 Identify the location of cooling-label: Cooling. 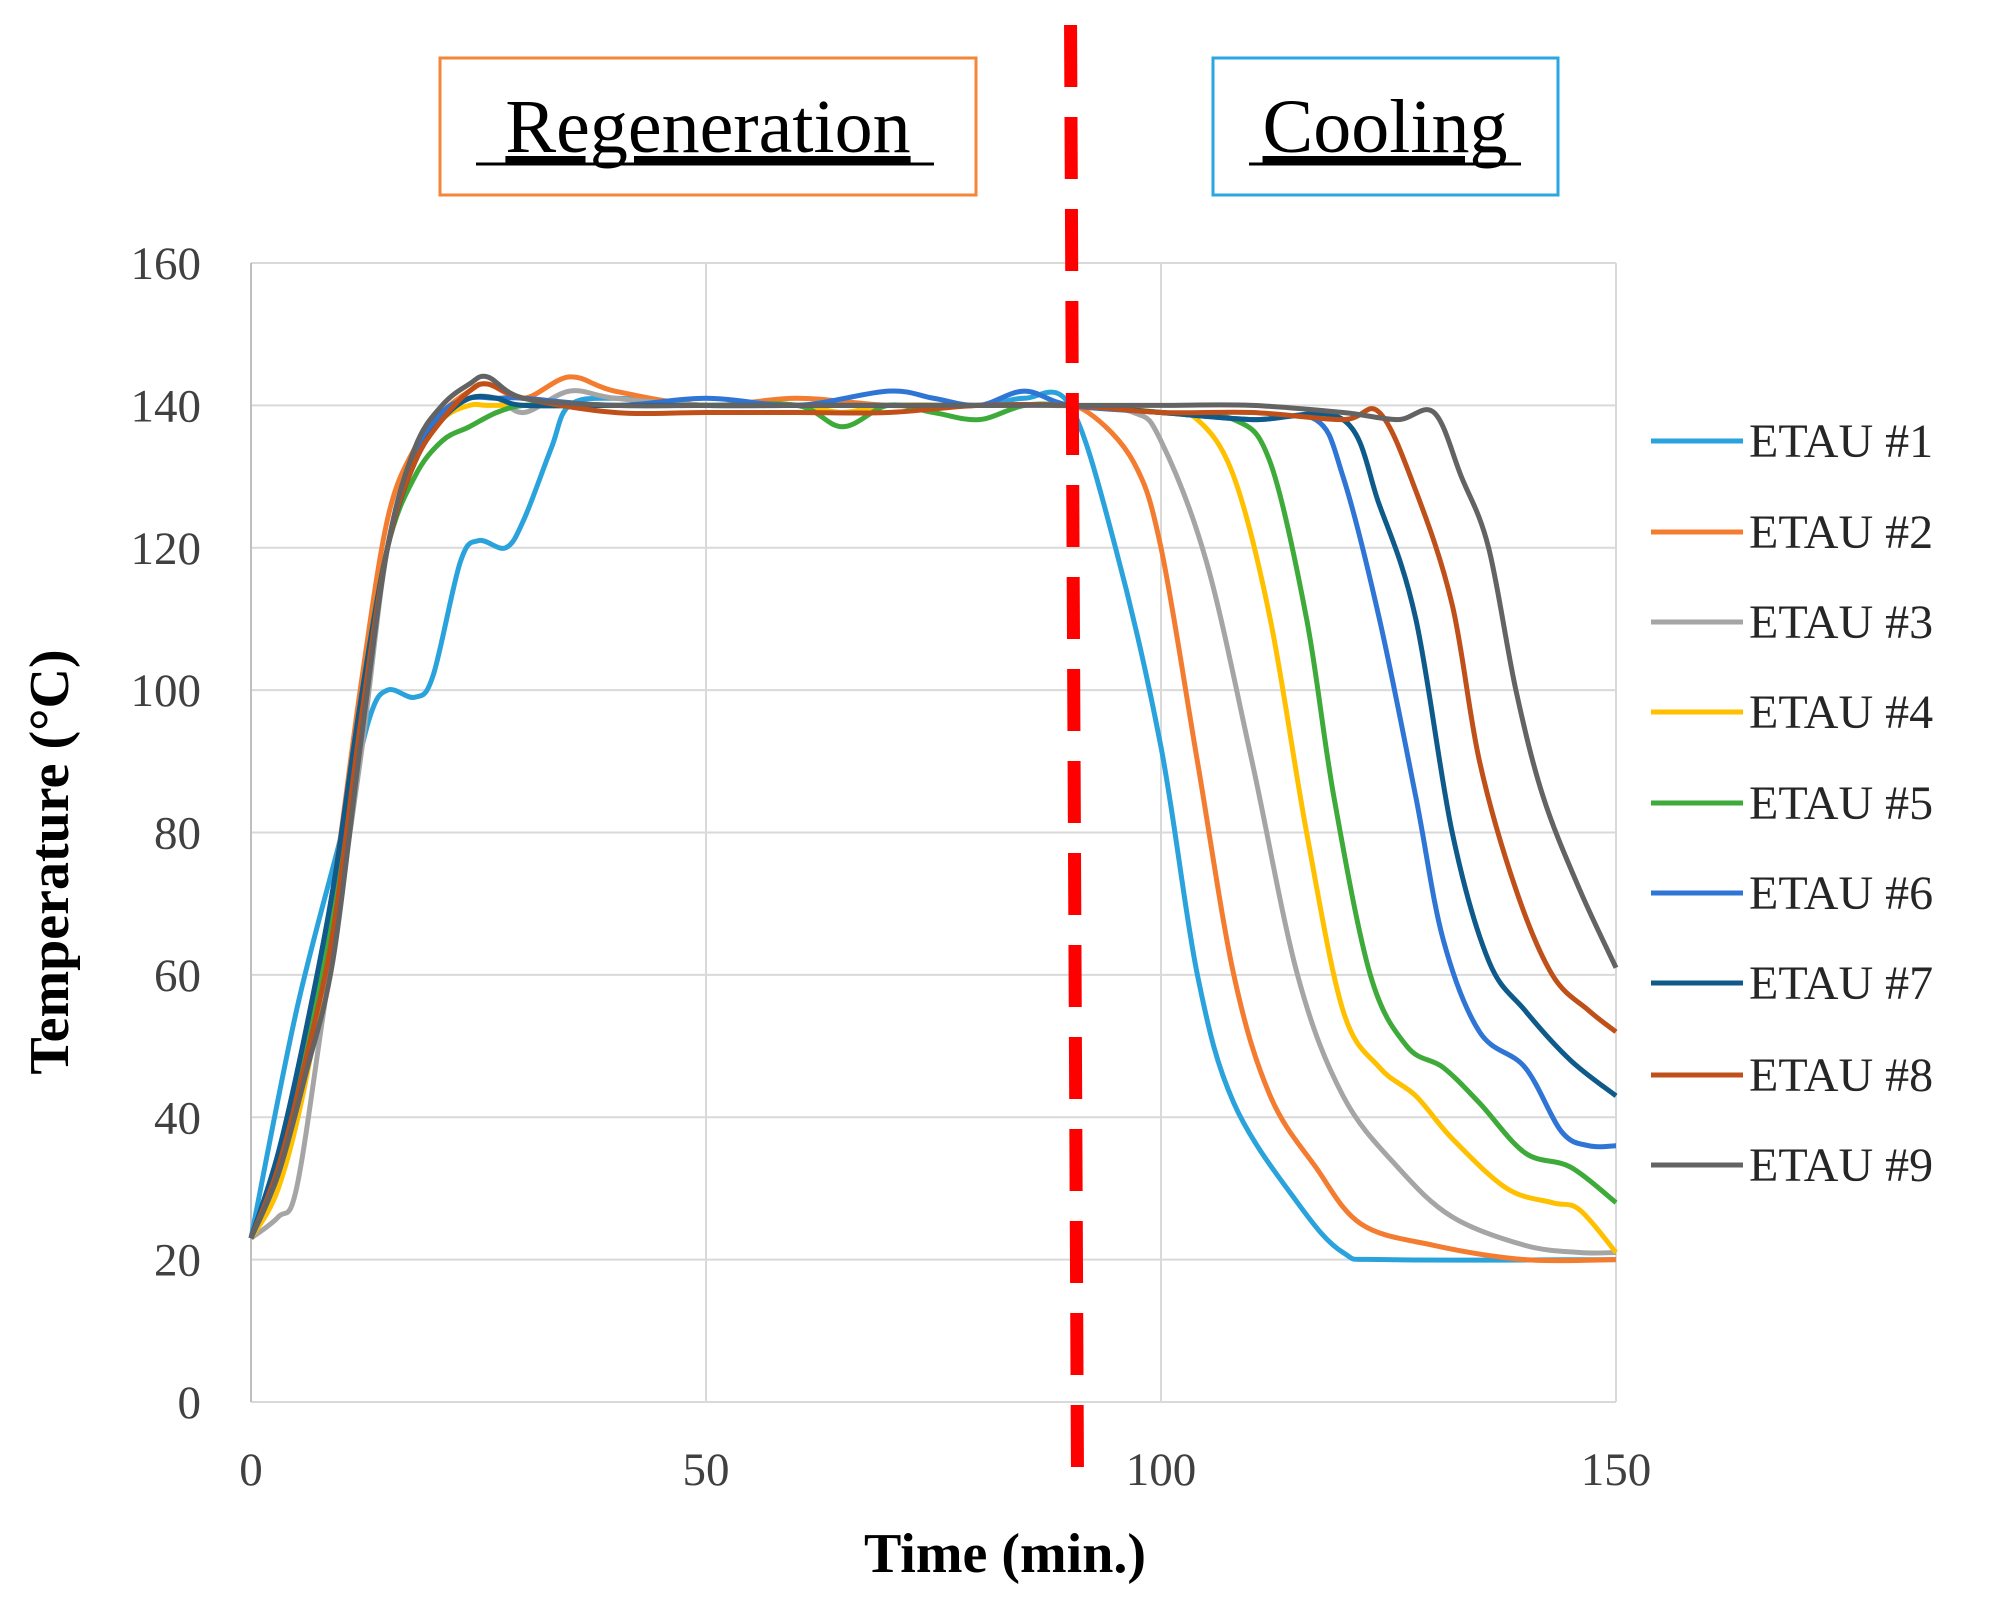
(1385, 127).